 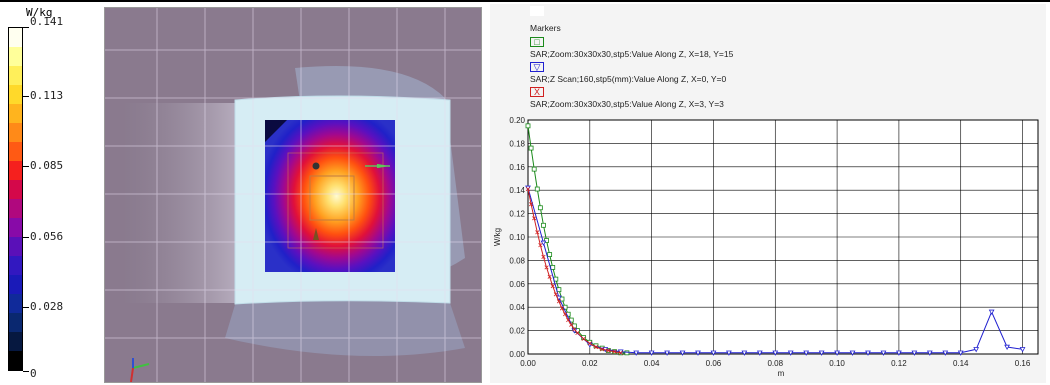 What do you see at coordinates (47, 236) in the screenshot?
I see `colorbar-tick-label: 0.056` at bounding box center [47, 236].